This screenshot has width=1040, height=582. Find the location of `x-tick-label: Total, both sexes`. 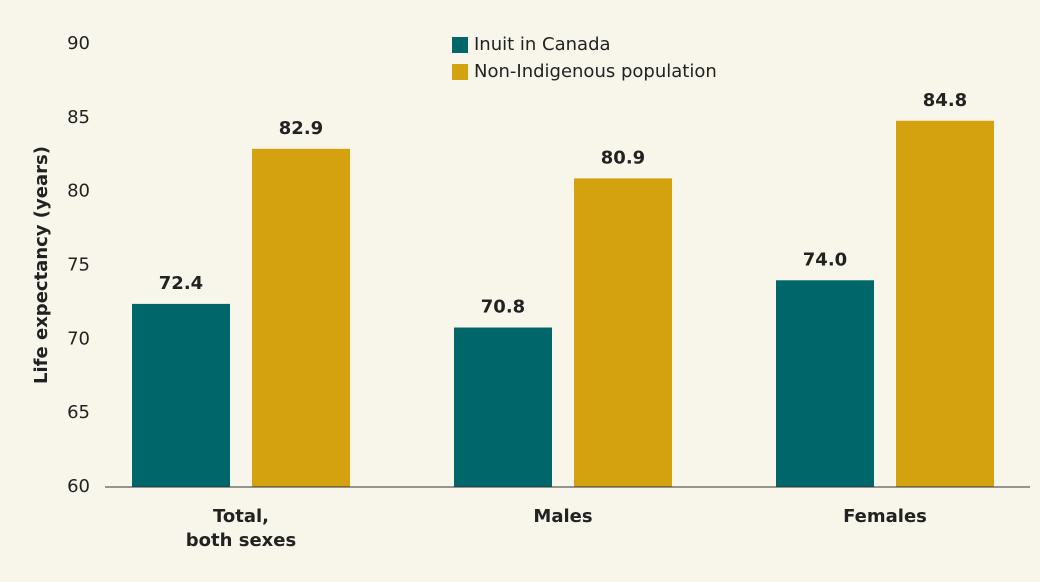

x-tick-label: Total, both sexes is located at coordinates (241, 528).